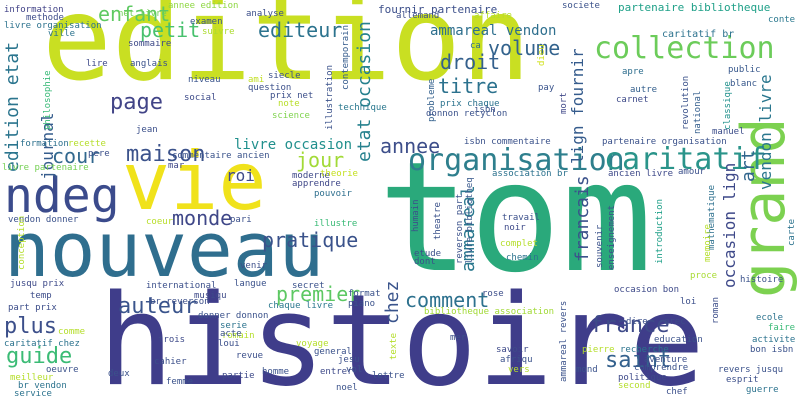 The image size is (800, 400). What do you see at coordinates (333, 352) in the screenshot?
I see `word: general` at bounding box center [333, 352].